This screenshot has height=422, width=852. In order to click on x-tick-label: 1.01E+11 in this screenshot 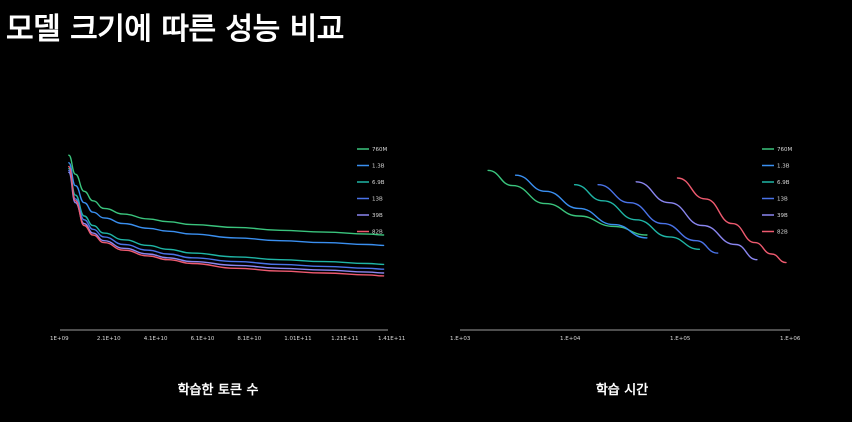, I will do `click(297, 339)`.